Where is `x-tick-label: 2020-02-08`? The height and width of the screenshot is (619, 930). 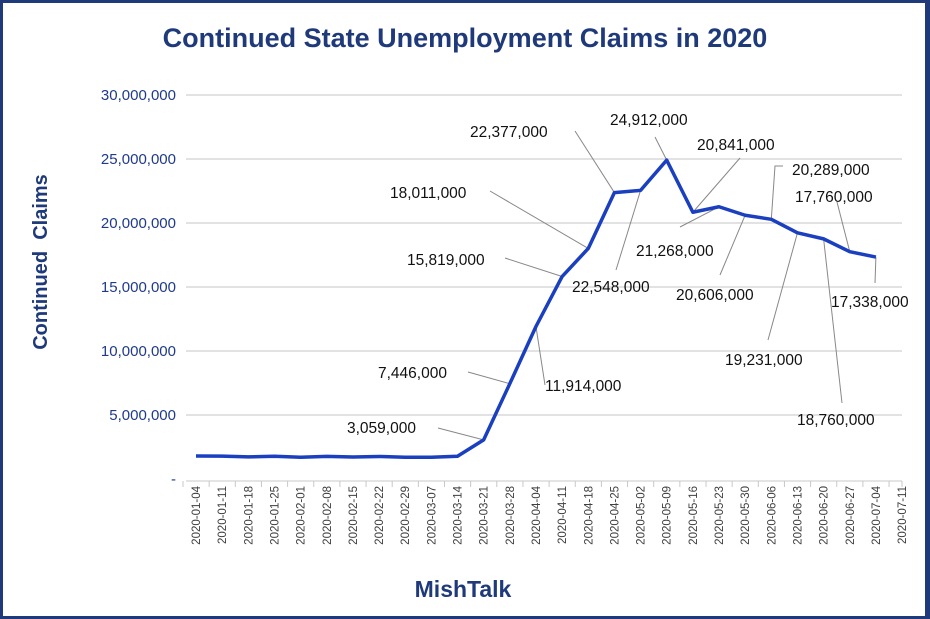
x-tick-label: 2020-02-08 is located at coordinates (328, 515).